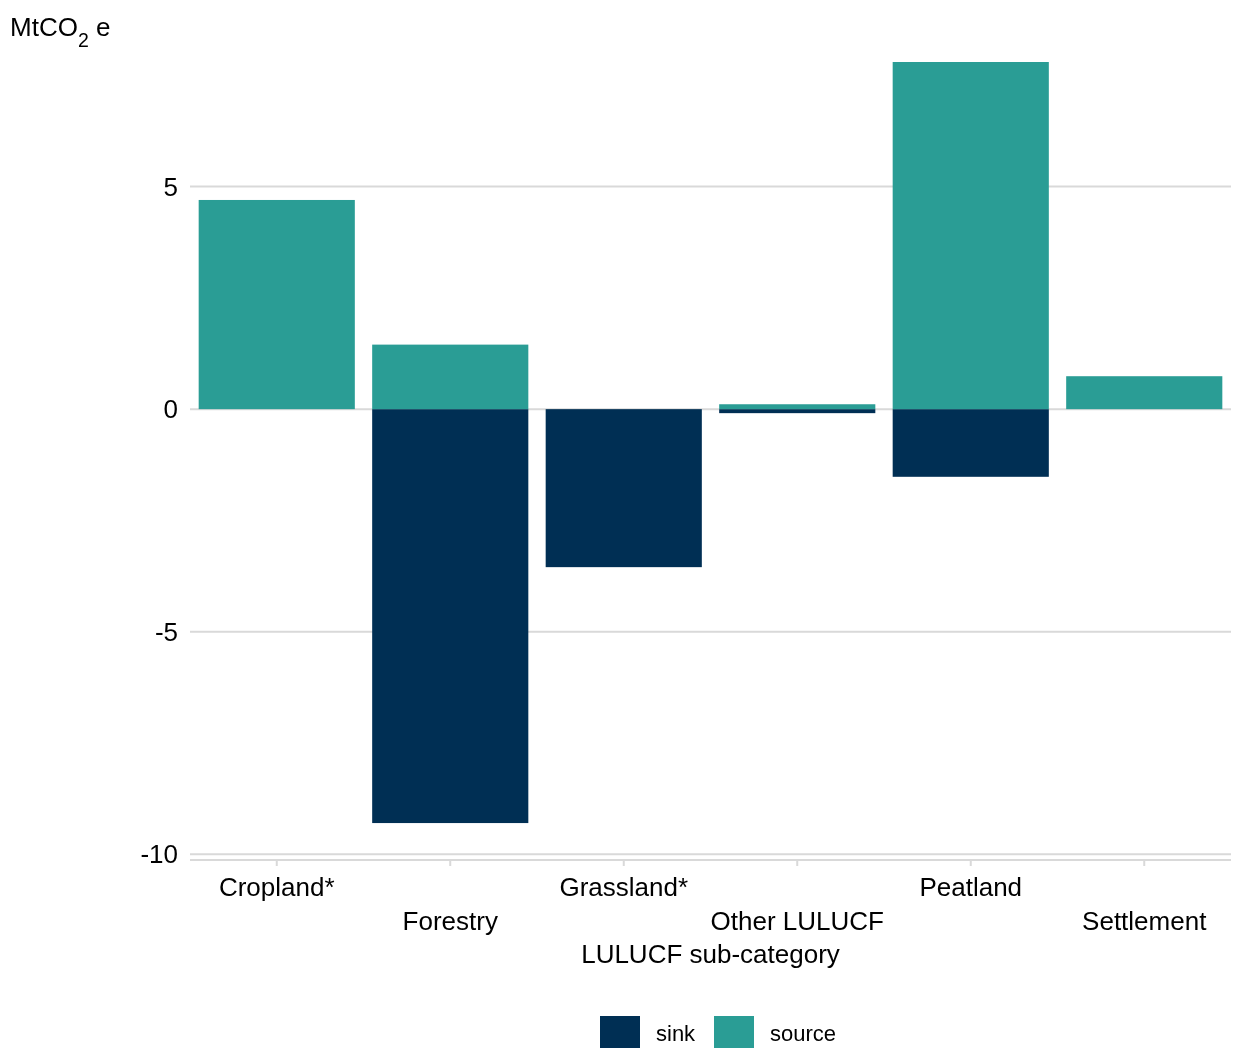 The width and height of the screenshot is (1239, 1052). I want to click on legend-label: sink, so click(676, 1033).